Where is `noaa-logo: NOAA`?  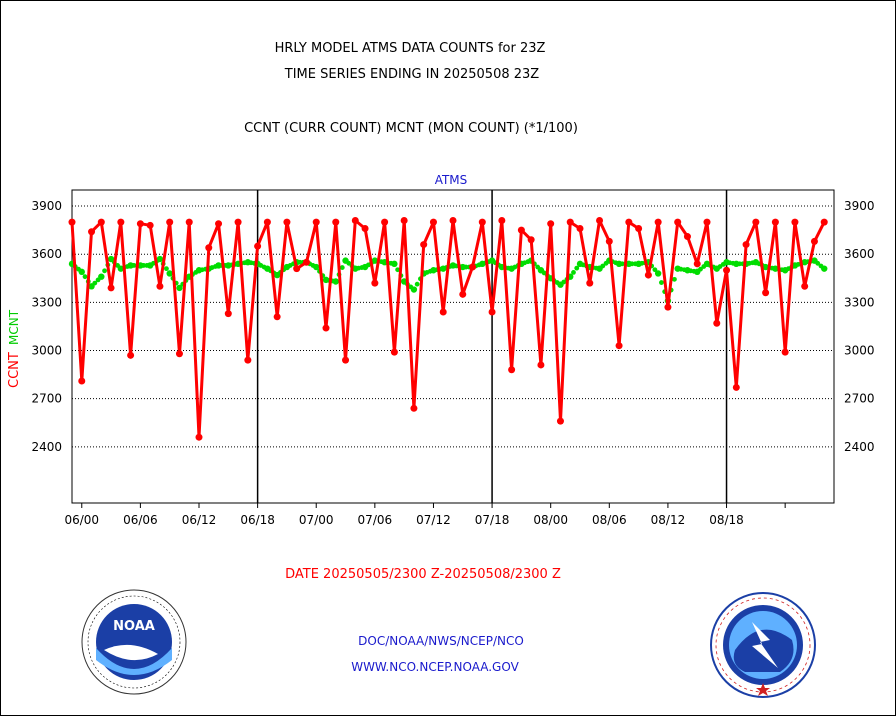
noaa-logo: NOAA is located at coordinates (134, 642).